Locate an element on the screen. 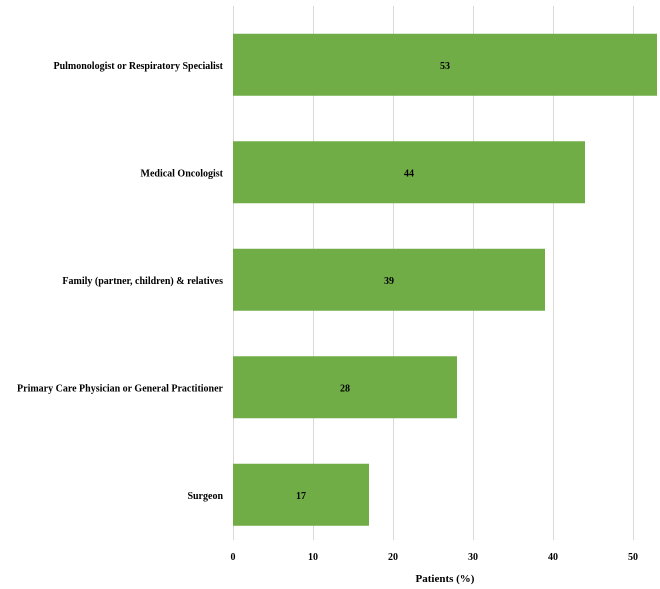  data-label: 53 is located at coordinates (445, 66).